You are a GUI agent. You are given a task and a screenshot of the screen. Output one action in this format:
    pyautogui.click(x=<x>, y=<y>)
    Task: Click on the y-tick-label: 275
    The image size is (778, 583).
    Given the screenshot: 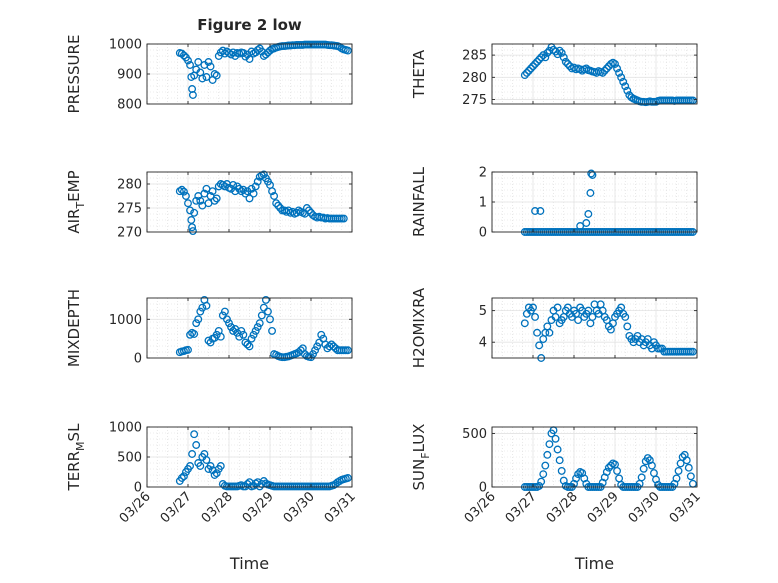 What is the action you would take?
    pyautogui.click(x=474, y=100)
    